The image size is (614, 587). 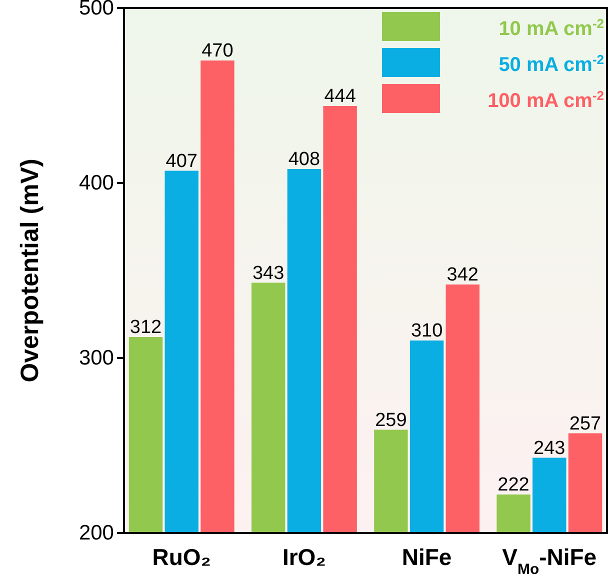 I want to click on data-label: 243, so click(x=550, y=448).